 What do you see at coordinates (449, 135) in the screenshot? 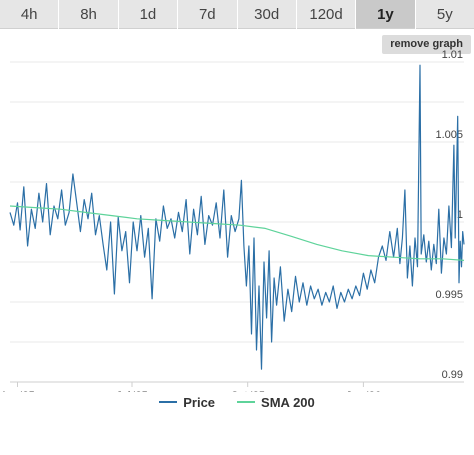
I see `y-tick-label: 1.005` at bounding box center [449, 135].